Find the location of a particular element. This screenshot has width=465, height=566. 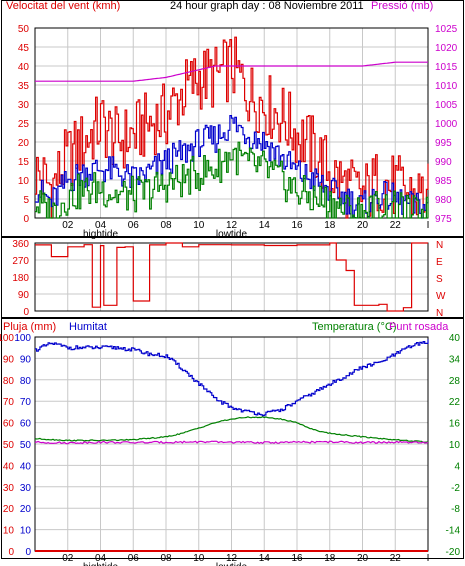

wind-x-tick-label: 02 is located at coordinates (68, 225).